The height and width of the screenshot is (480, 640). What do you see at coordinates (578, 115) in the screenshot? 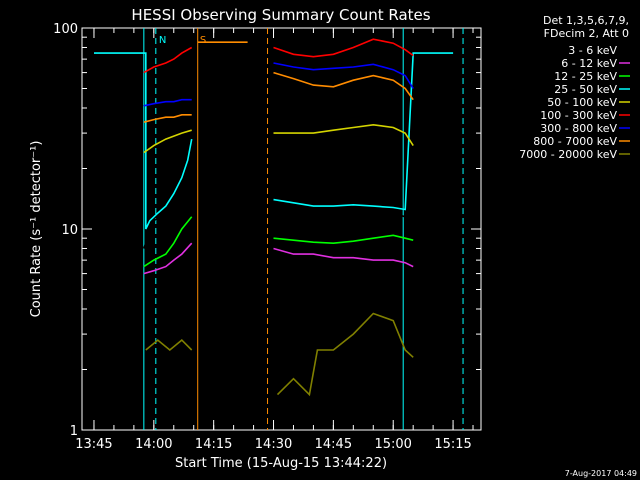
I see `legend-entry-5: 100 - 300 keV` at bounding box center [578, 115].